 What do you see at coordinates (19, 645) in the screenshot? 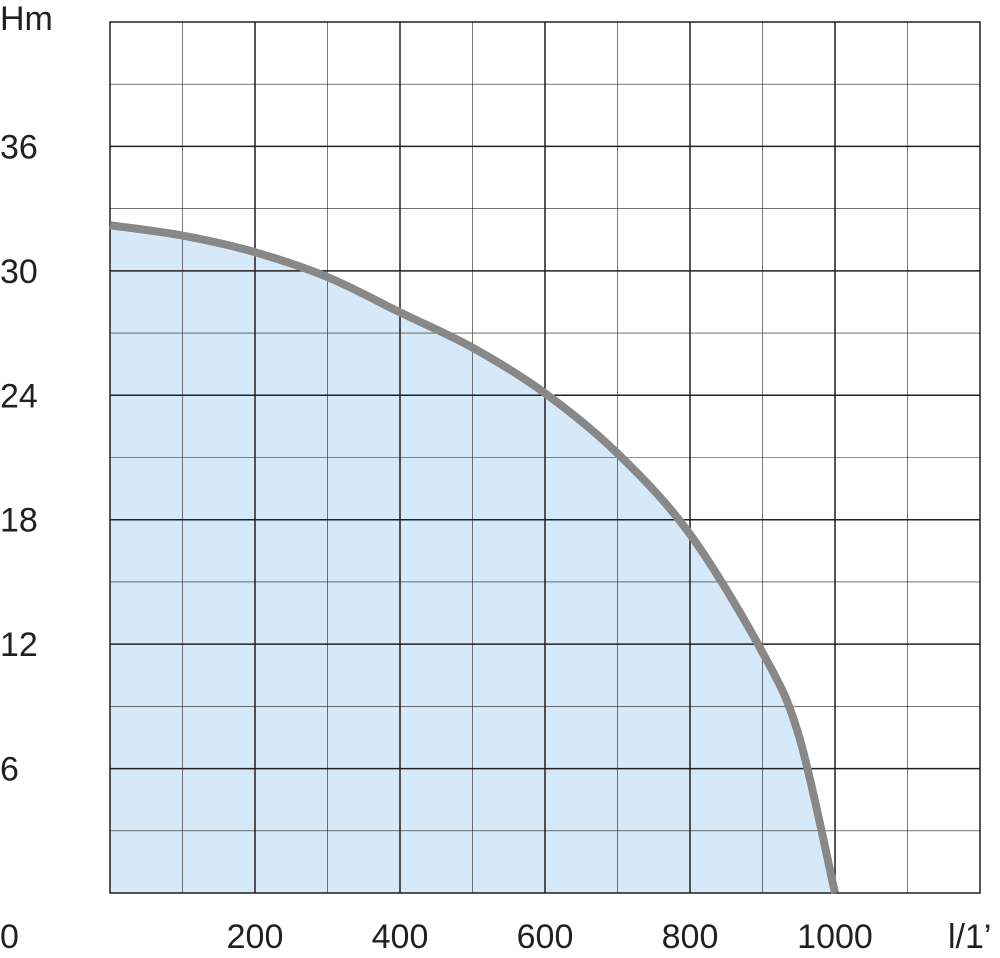
I see `y-tick-label: 12` at bounding box center [19, 645].